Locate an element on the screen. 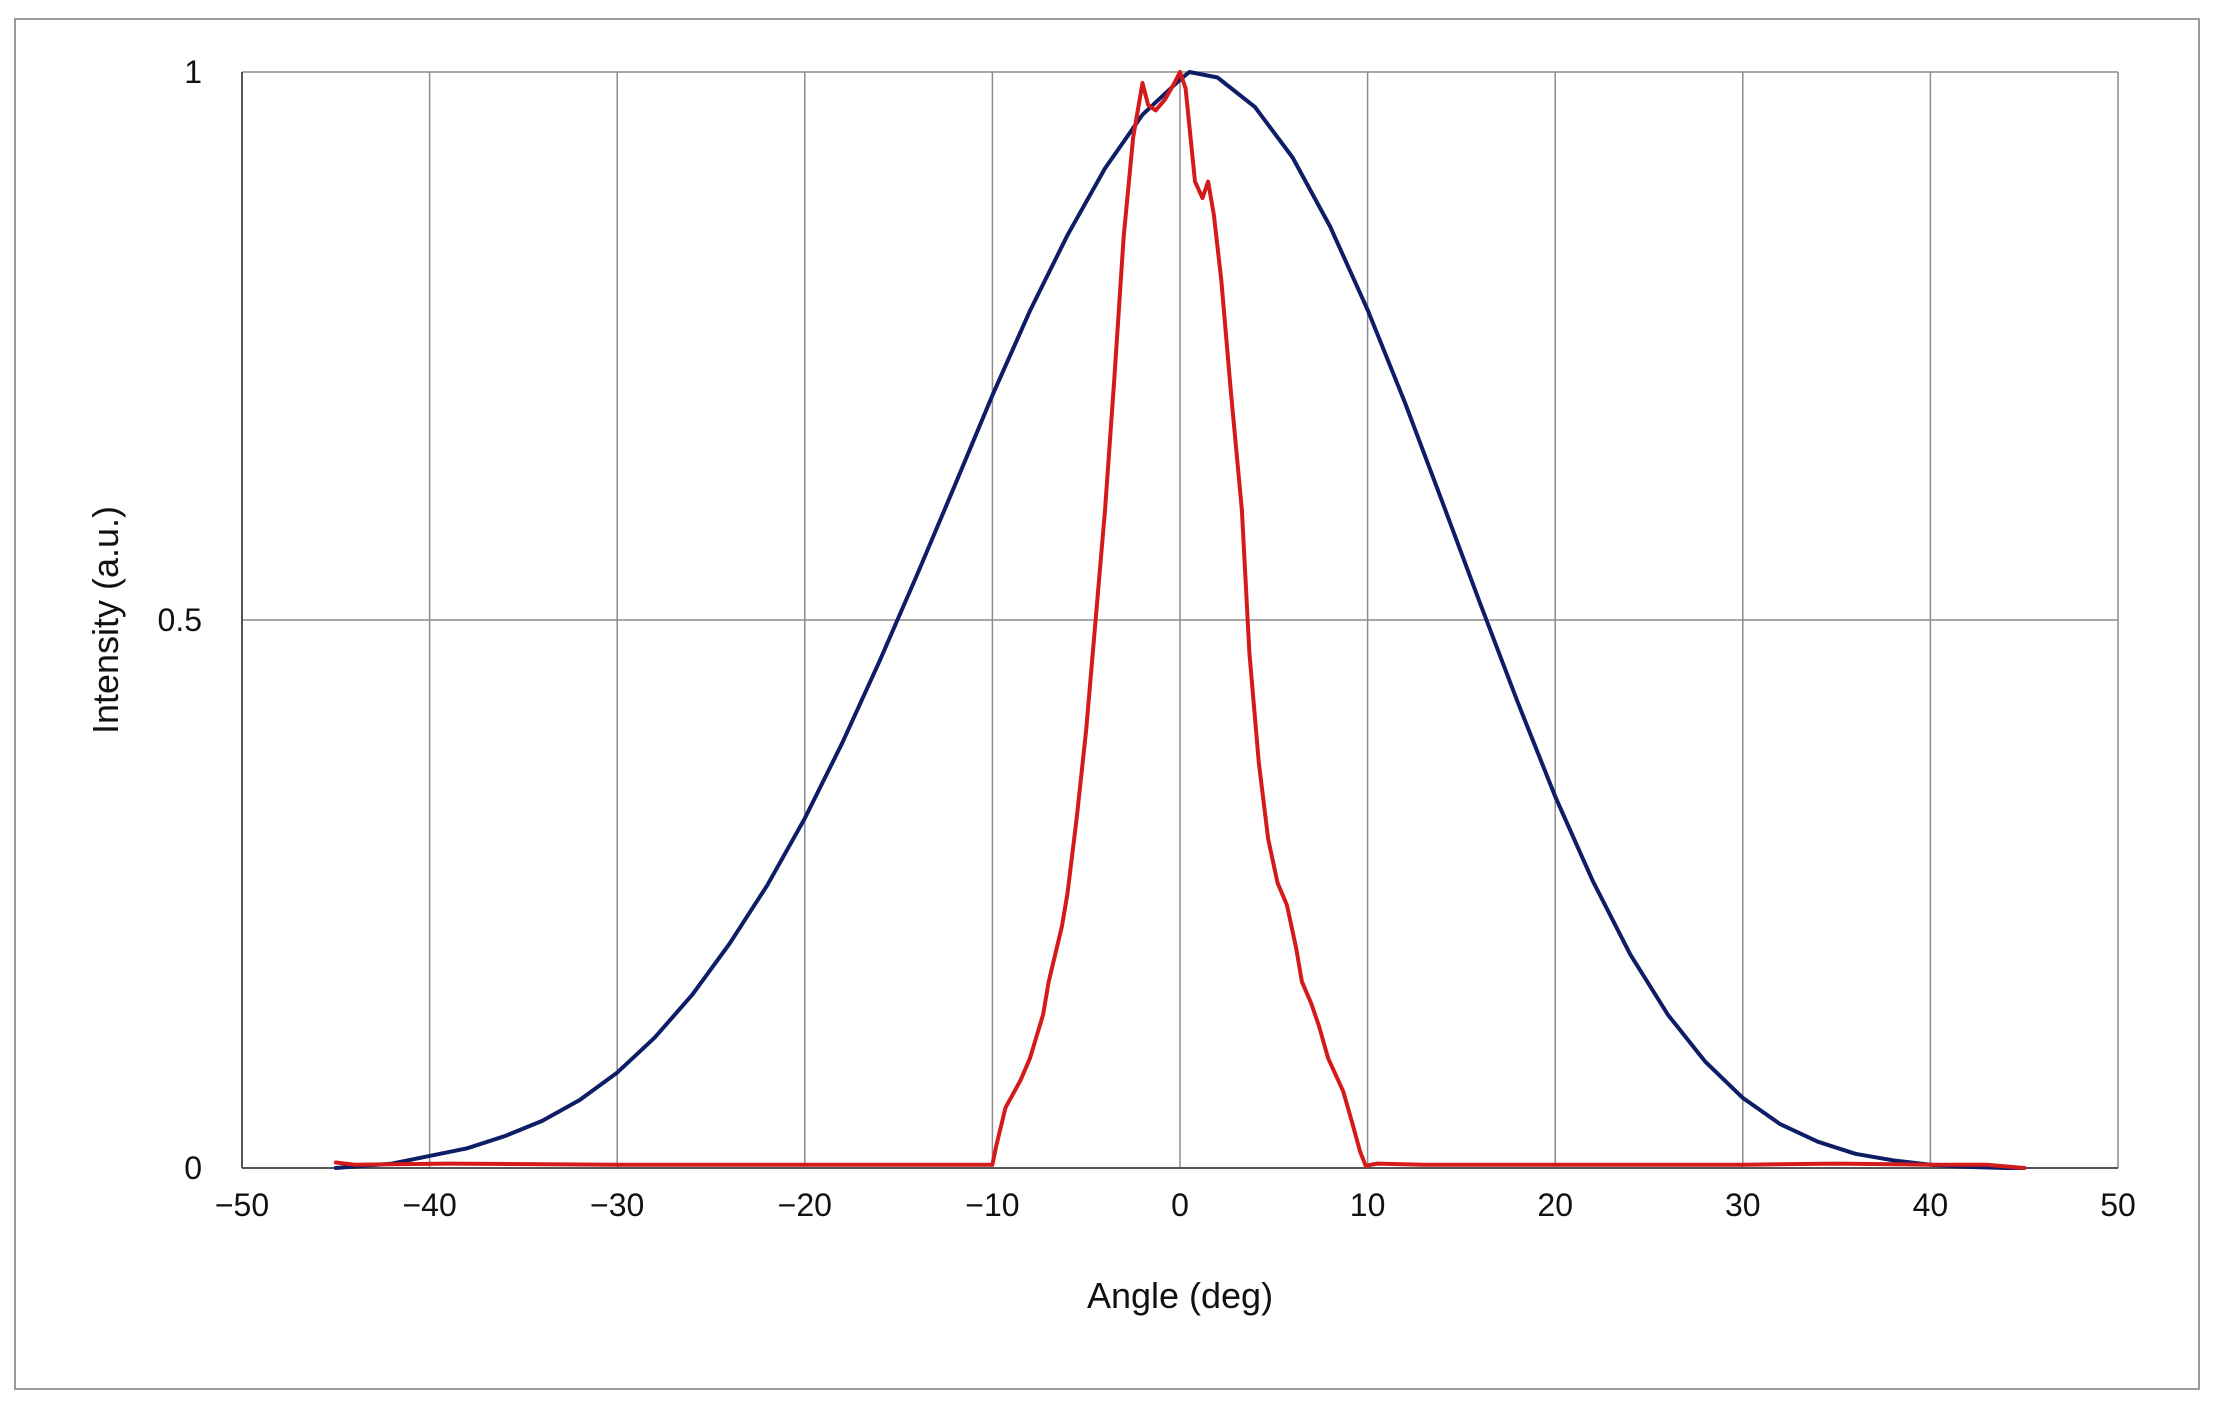  y-tick-label: 0.5 is located at coordinates (180, 620).